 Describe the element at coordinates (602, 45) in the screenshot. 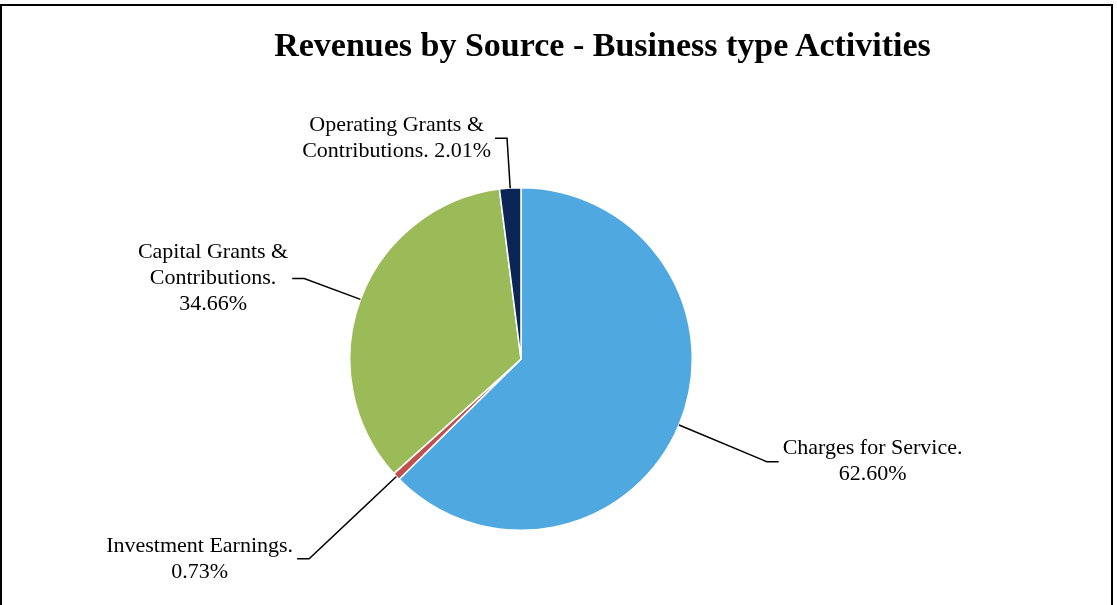

I see `chart-title: Revenues by Source - Business type Activities` at that location.